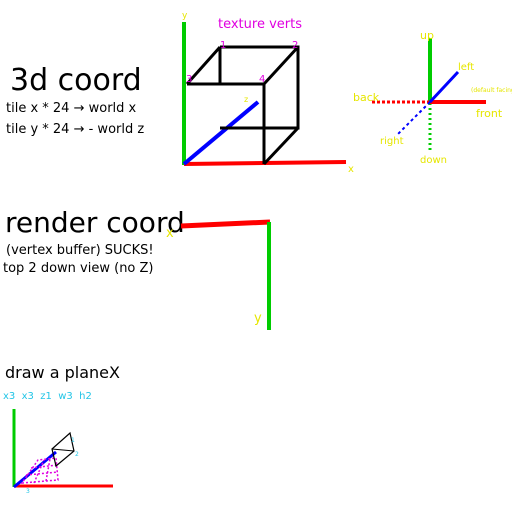  I want to click on plane-diagram: 1 2 3, so click(62, 452).